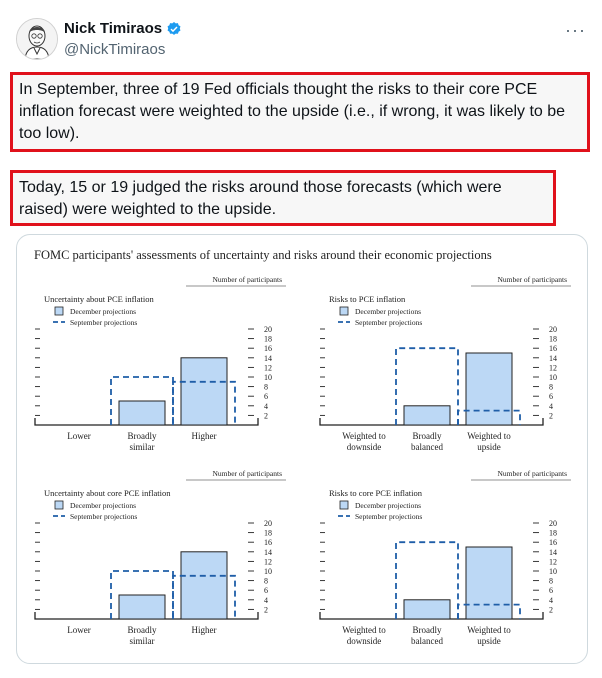 The image size is (602, 678). Describe the element at coordinates (575, 30) in the screenshot. I see `more-options-icon: ···` at that location.